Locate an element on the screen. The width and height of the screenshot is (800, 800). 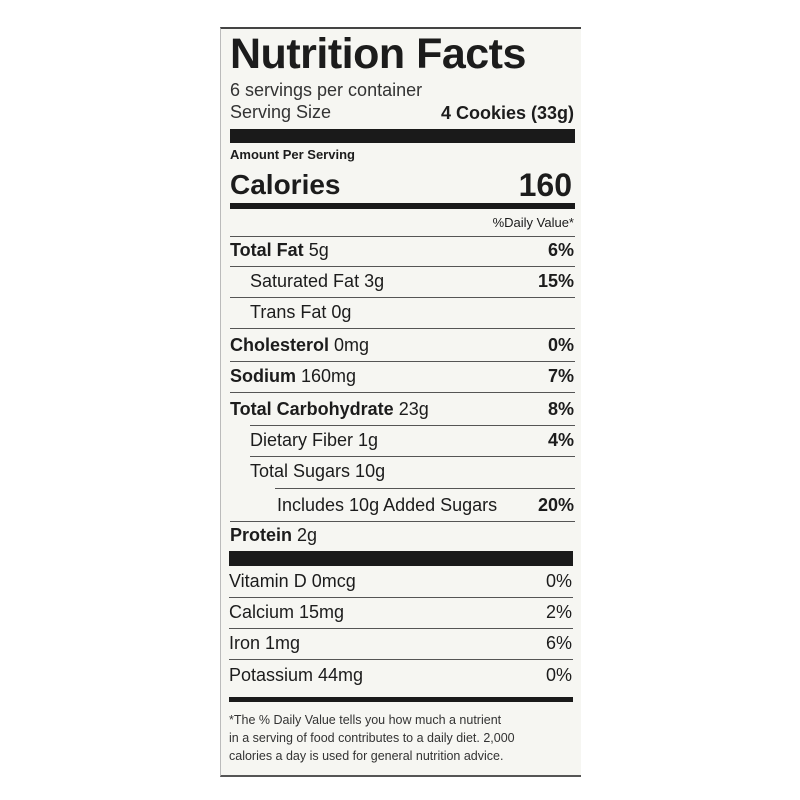
nutrient-saturated-fat: Saturated Fat 3g is located at coordinates (317, 281).